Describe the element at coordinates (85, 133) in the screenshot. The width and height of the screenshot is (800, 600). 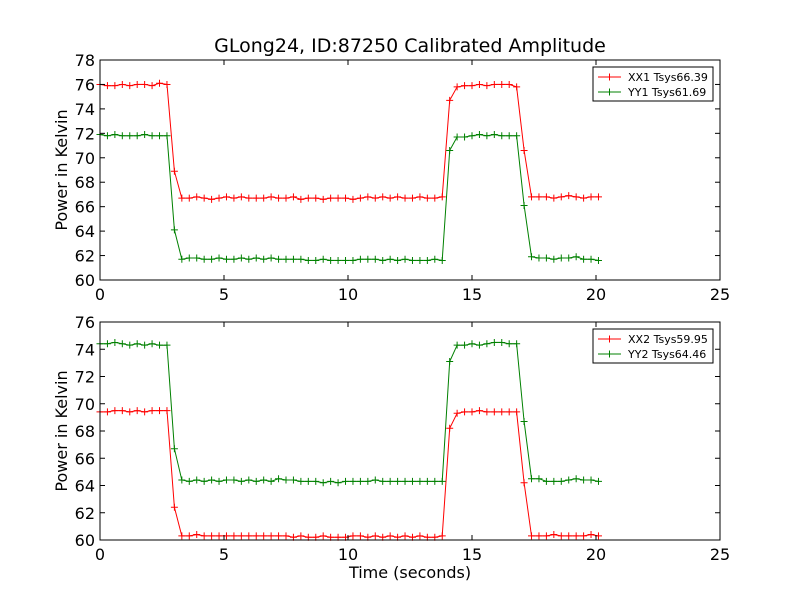
I see `y-tick-label: 72` at that location.